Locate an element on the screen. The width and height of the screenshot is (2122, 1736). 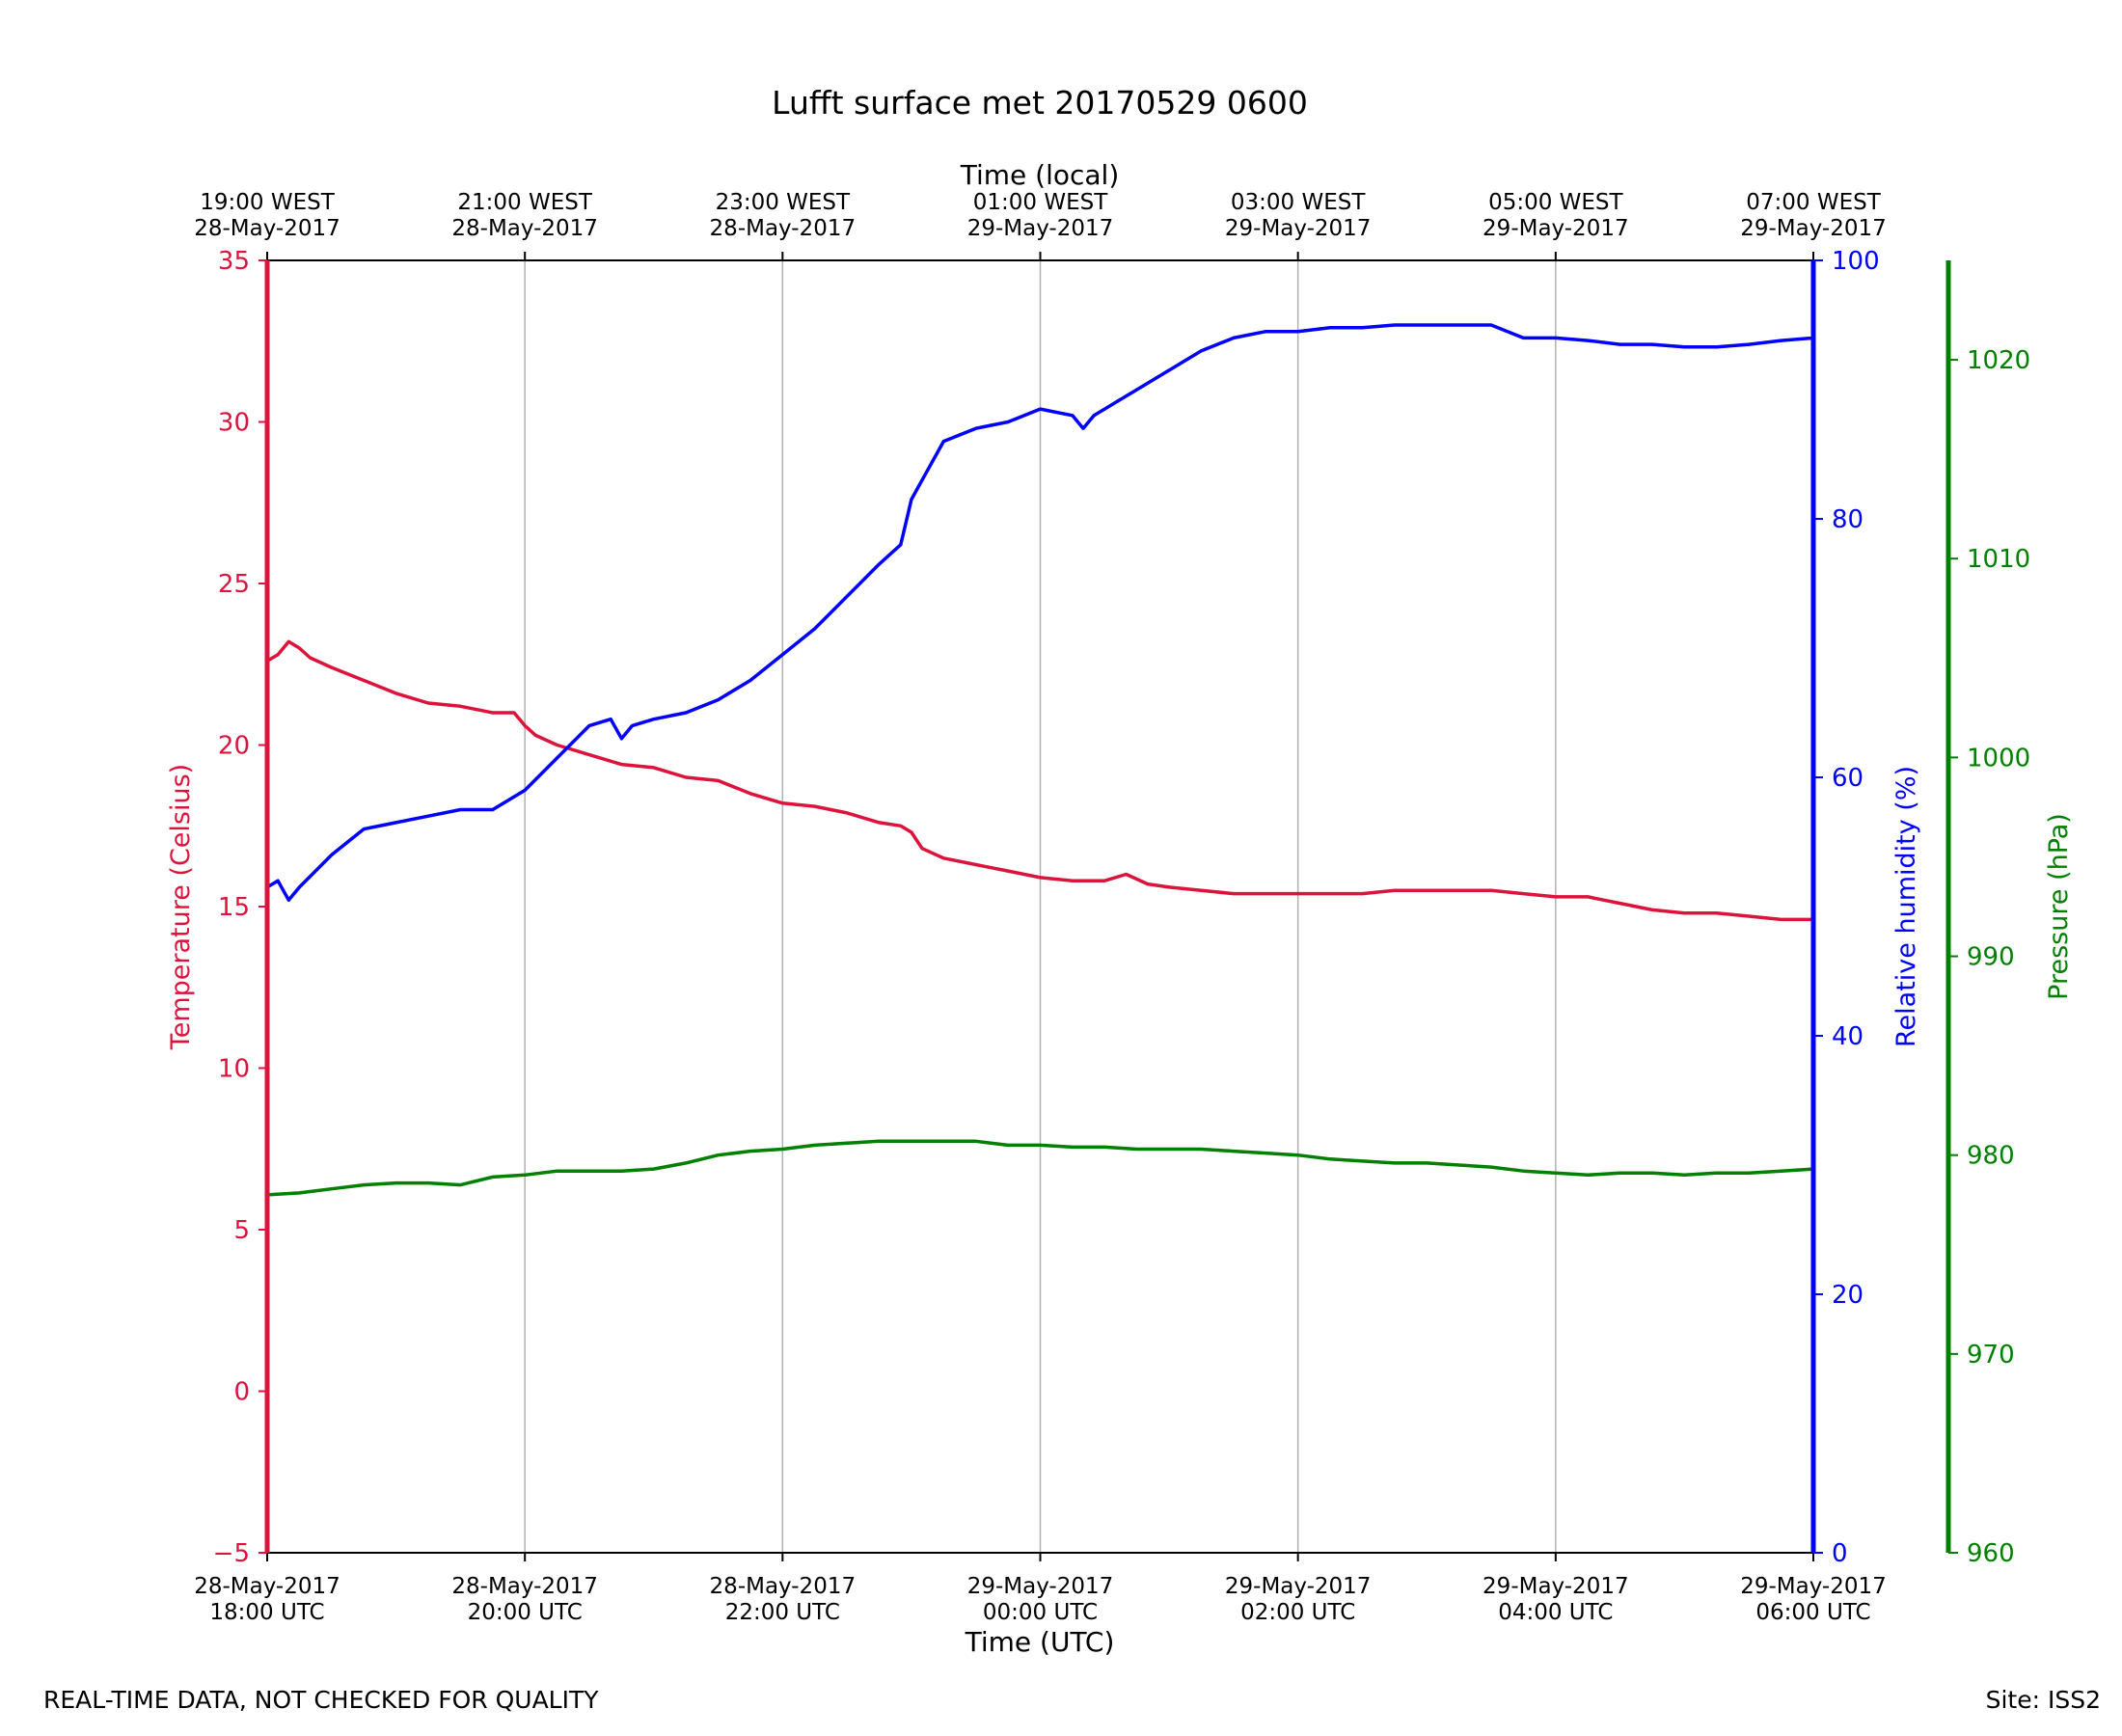
quality-note: REAL-TIME DATA, NOT CHECKED FOR QUALITY is located at coordinates (321, 1700).